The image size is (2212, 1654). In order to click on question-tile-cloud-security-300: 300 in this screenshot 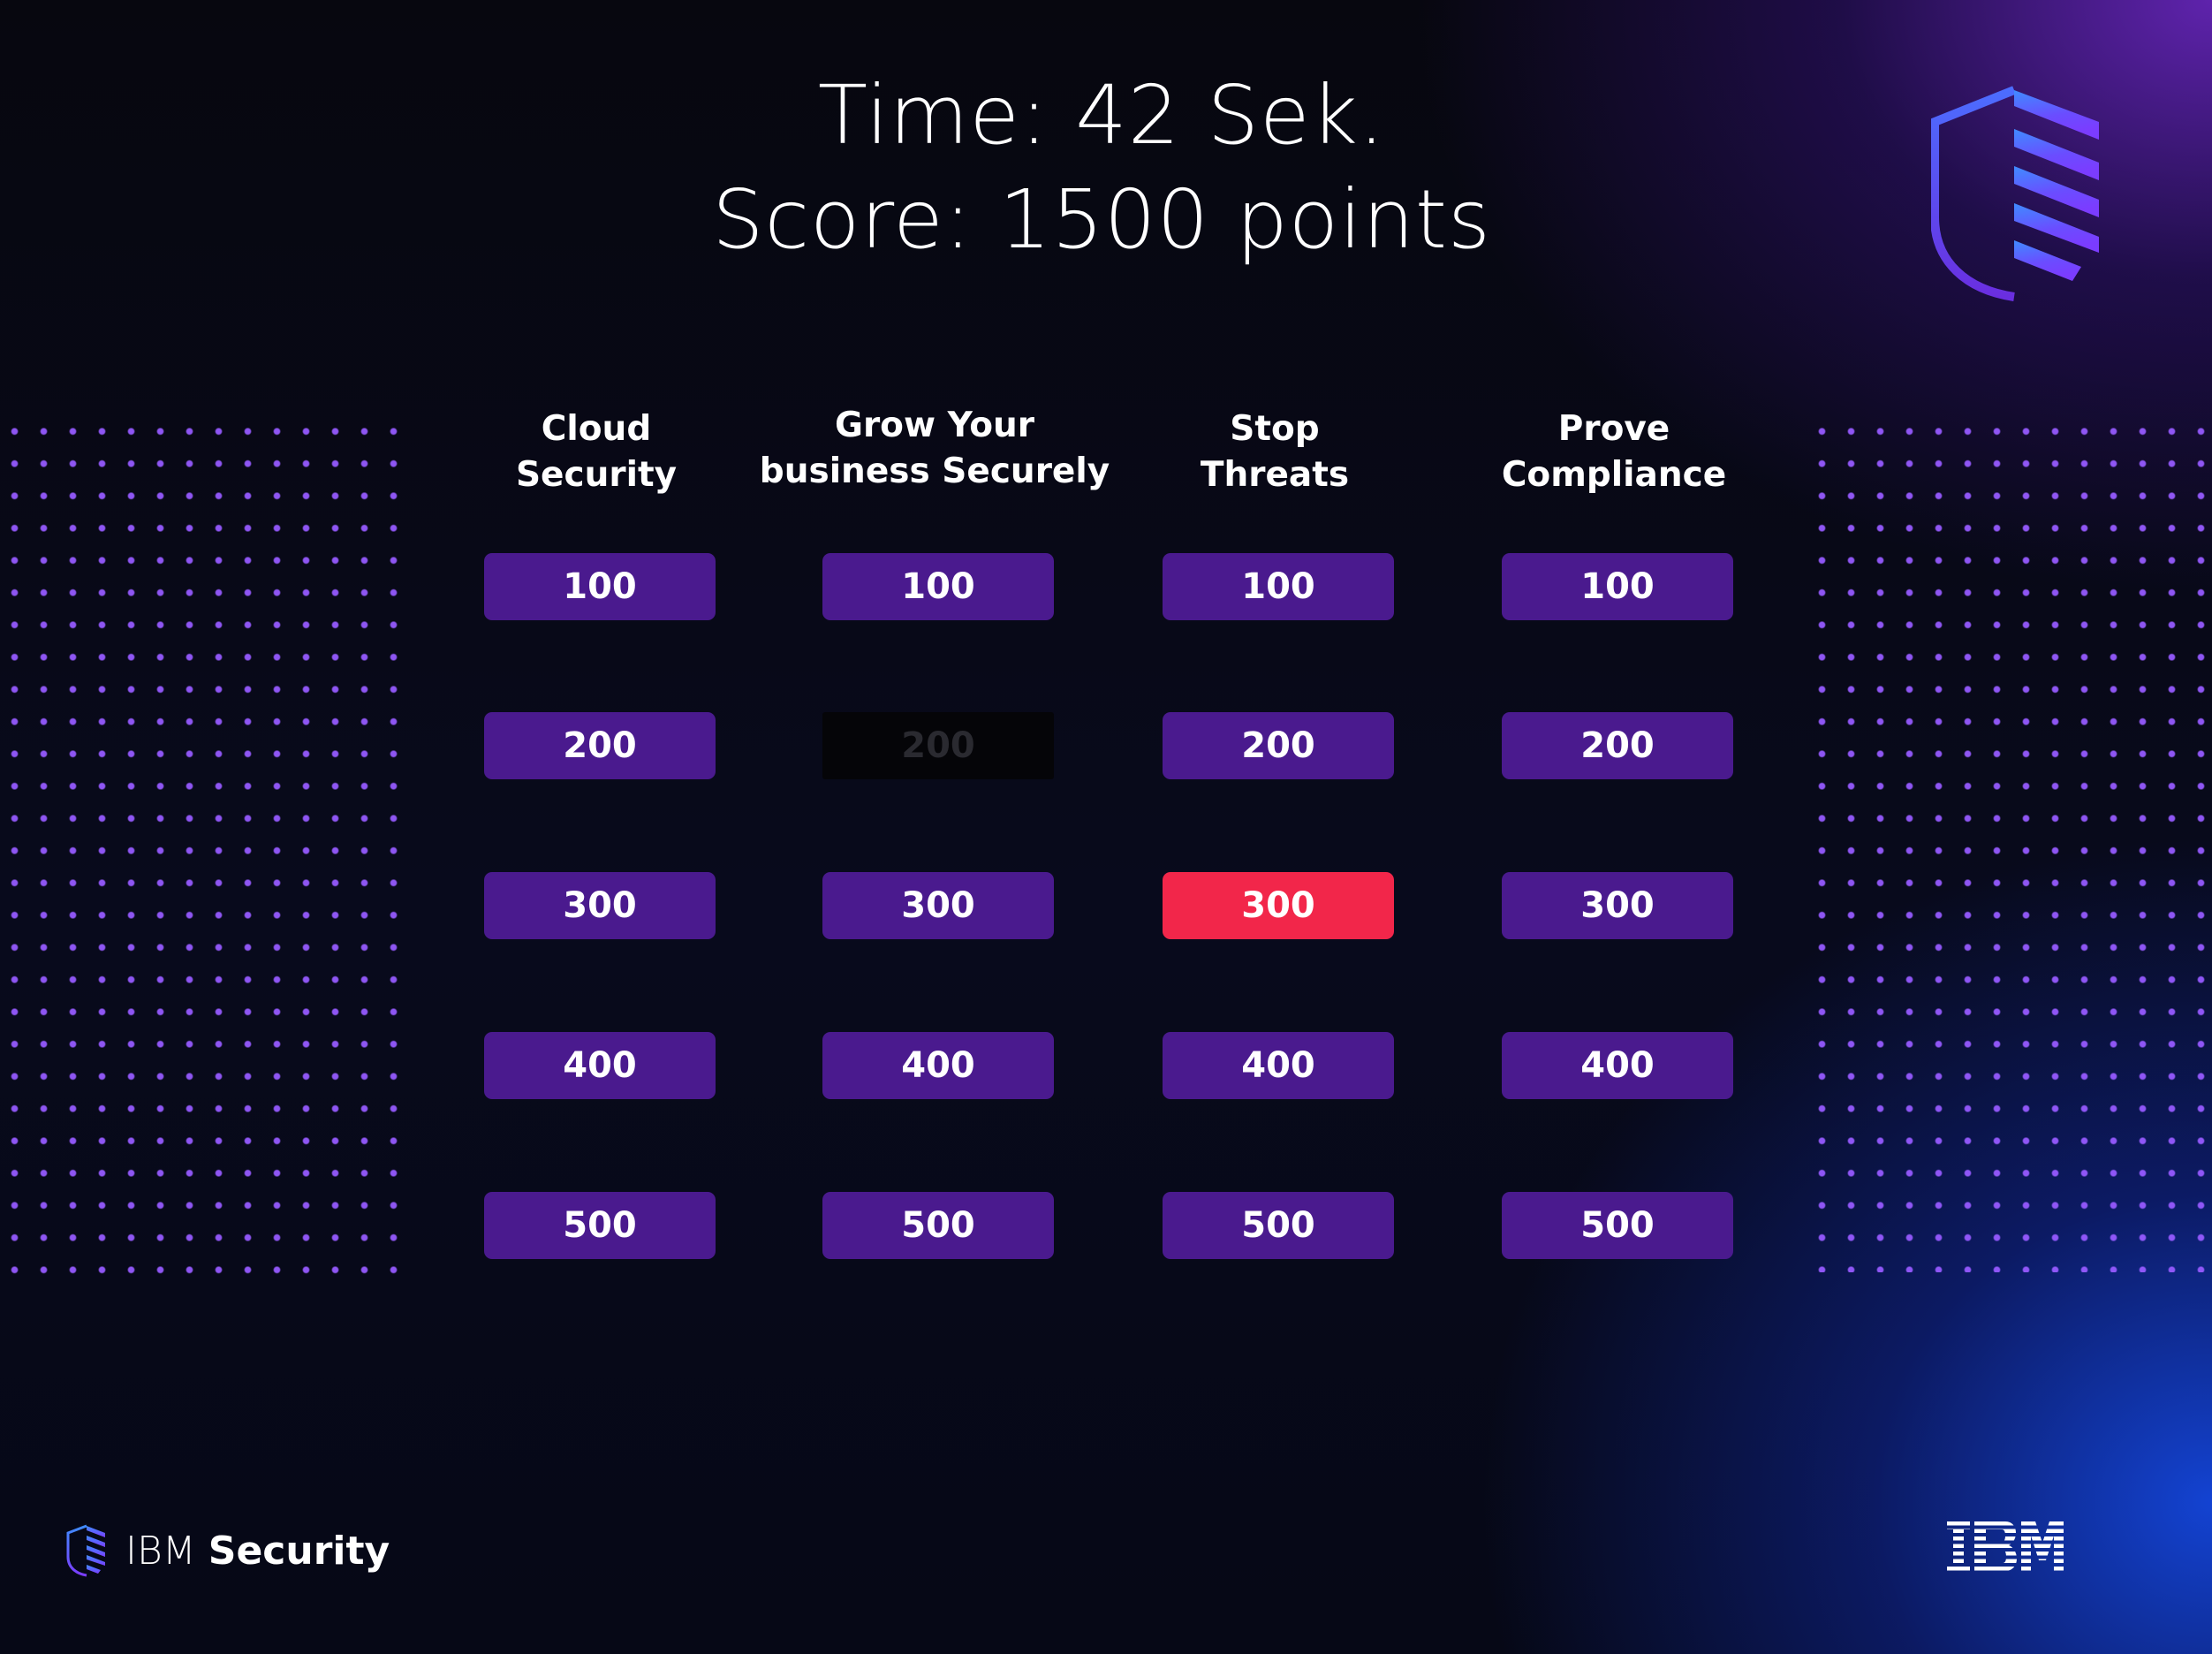, I will do `click(600, 905)`.